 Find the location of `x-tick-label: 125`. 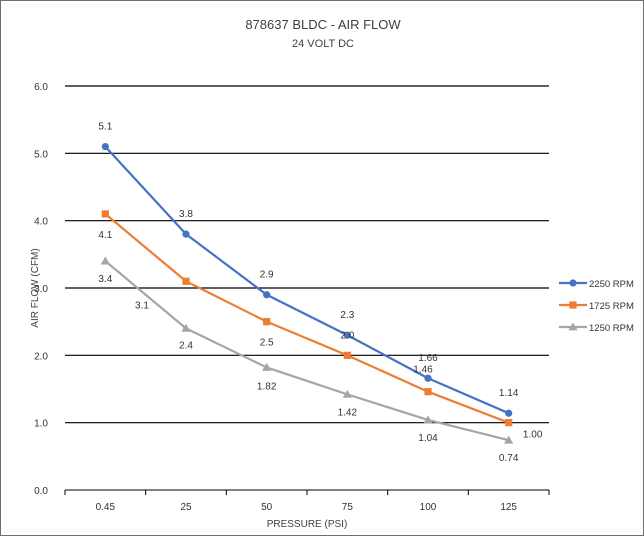

x-tick-label: 125 is located at coordinates (508, 507).